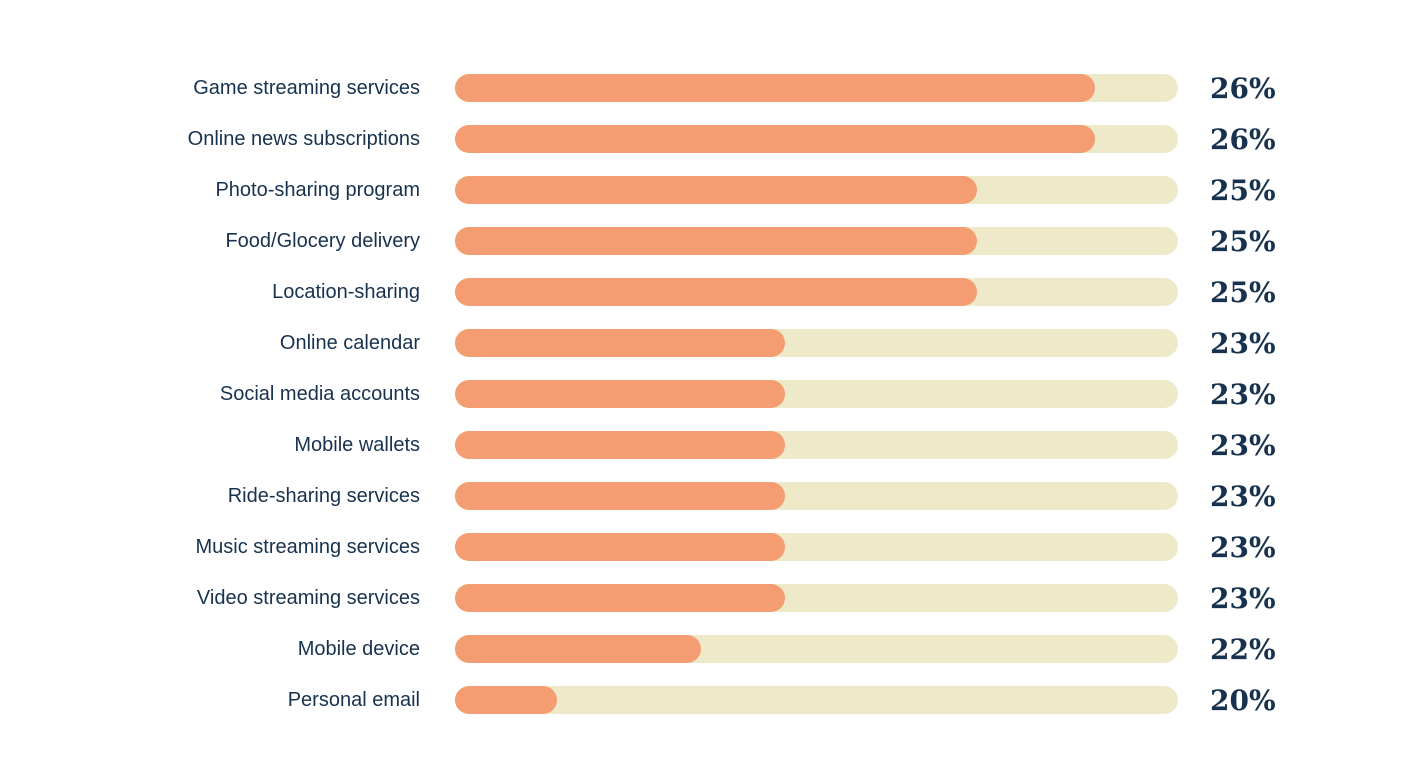 The width and height of the screenshot is (1404, 783). I want to click on row-label: Game streaming services, so click(306, 88).